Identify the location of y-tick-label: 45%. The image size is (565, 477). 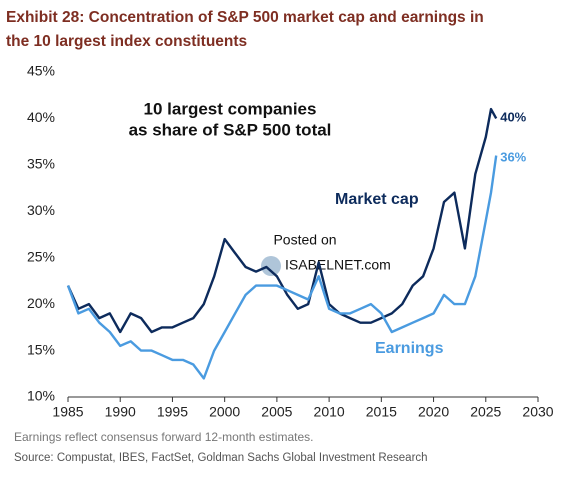
(41, 71).